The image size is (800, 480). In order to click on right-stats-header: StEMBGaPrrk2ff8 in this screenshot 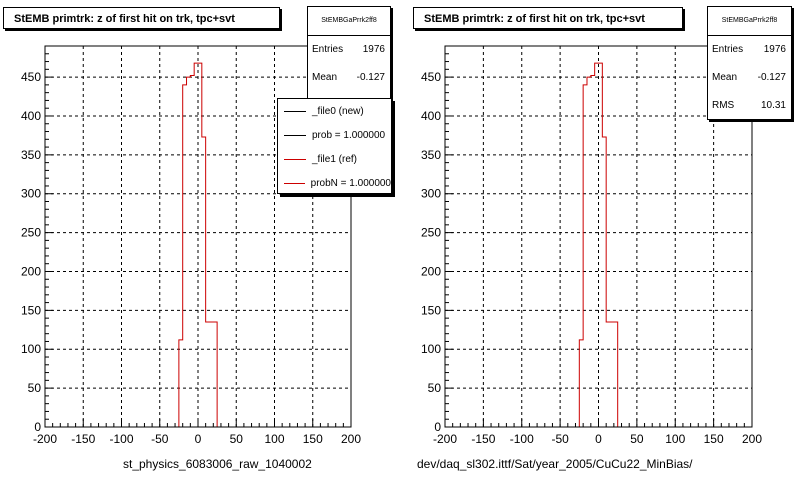, I will do `click(749, 21)`.